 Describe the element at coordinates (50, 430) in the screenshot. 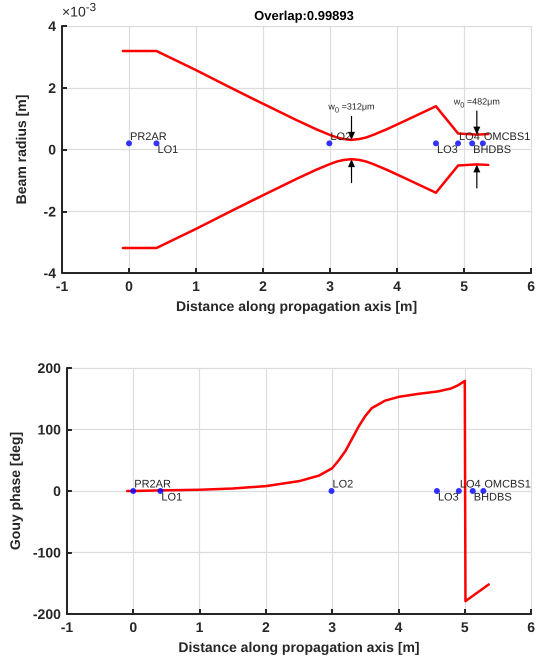

I see `y-tick-label: 100` at that location.